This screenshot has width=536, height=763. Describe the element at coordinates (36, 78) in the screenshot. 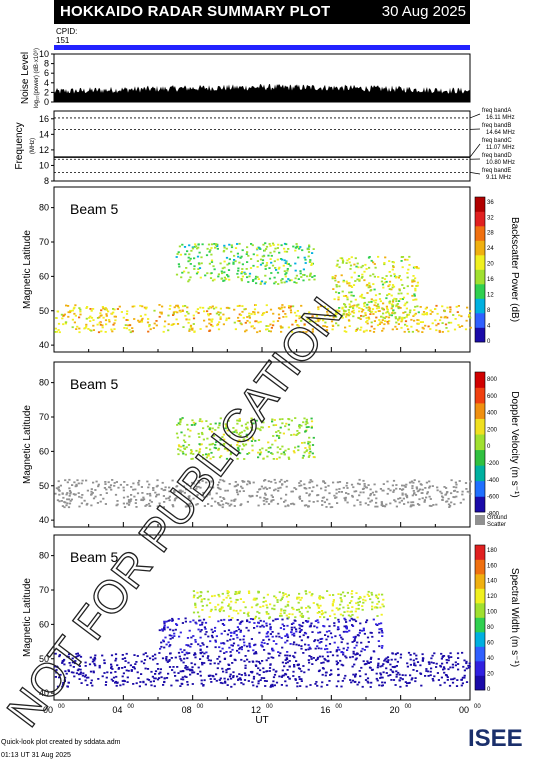

I see `noise-ylabel-units: log₁₀(power) (dB·x10⁶)` at that location.